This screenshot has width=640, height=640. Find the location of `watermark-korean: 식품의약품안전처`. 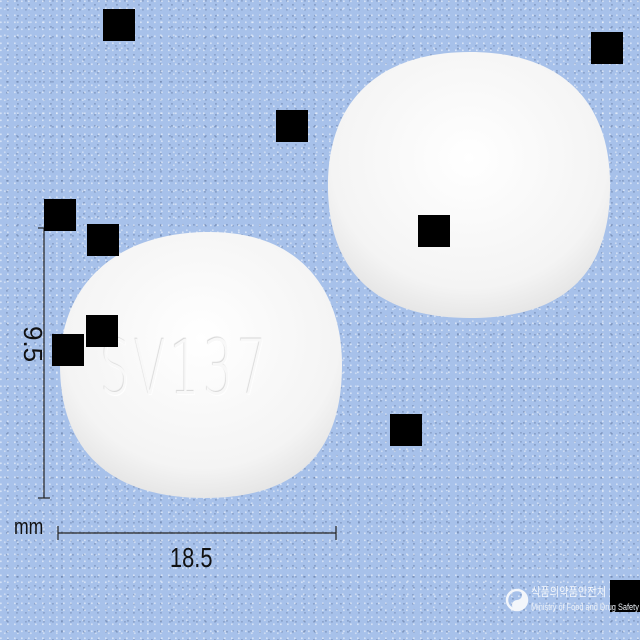

watermark-korean: 식품의약품안전처 is located at coordinates (569, 592).